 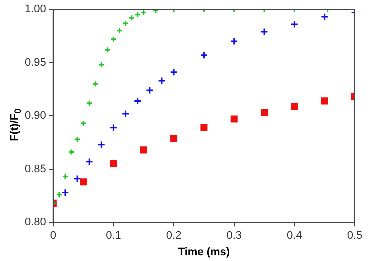 I want to click on x-tick-label: 0.4, so click(x=294, y=236).